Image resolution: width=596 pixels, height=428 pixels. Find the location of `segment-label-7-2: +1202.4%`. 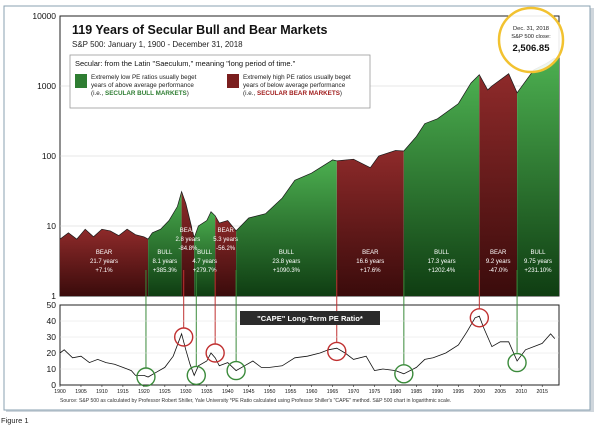

segment-label-7-2: +1202.4% is located at coordinates (442, 271).